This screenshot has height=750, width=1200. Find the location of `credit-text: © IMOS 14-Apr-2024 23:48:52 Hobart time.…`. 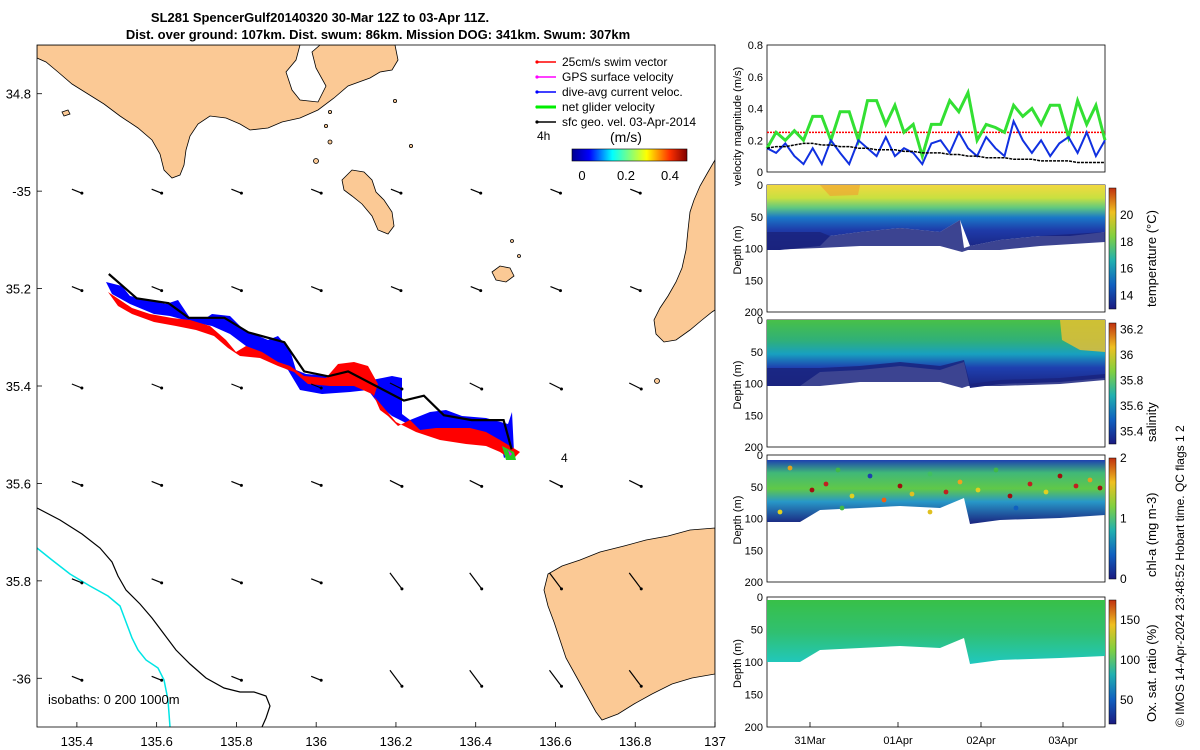

credit-text: © IMOS 14-Apr-2024 23:48:52 Hobart time.… is located at coordinates (1180, 576).